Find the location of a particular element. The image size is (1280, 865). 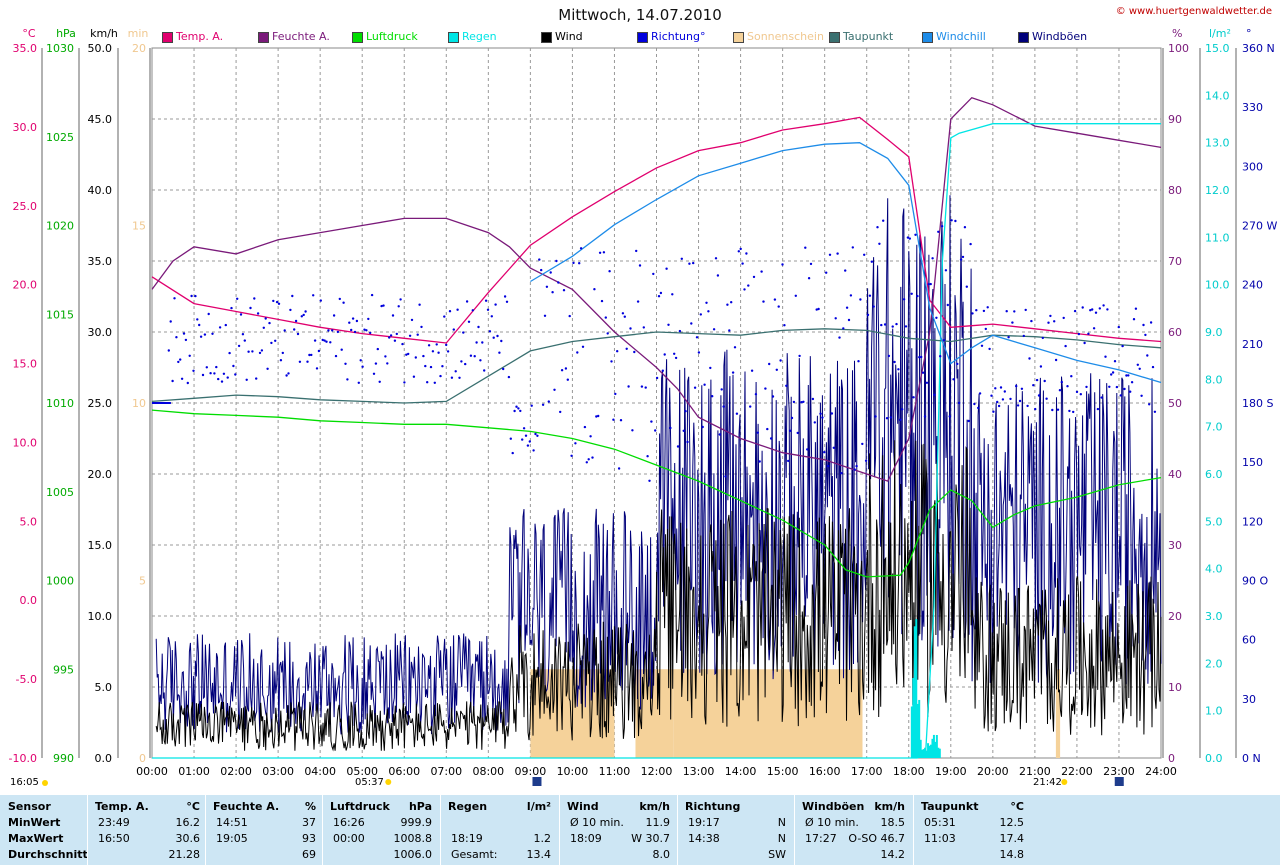

x-tick-label: 04:00 is located at coordinates (320, 771).